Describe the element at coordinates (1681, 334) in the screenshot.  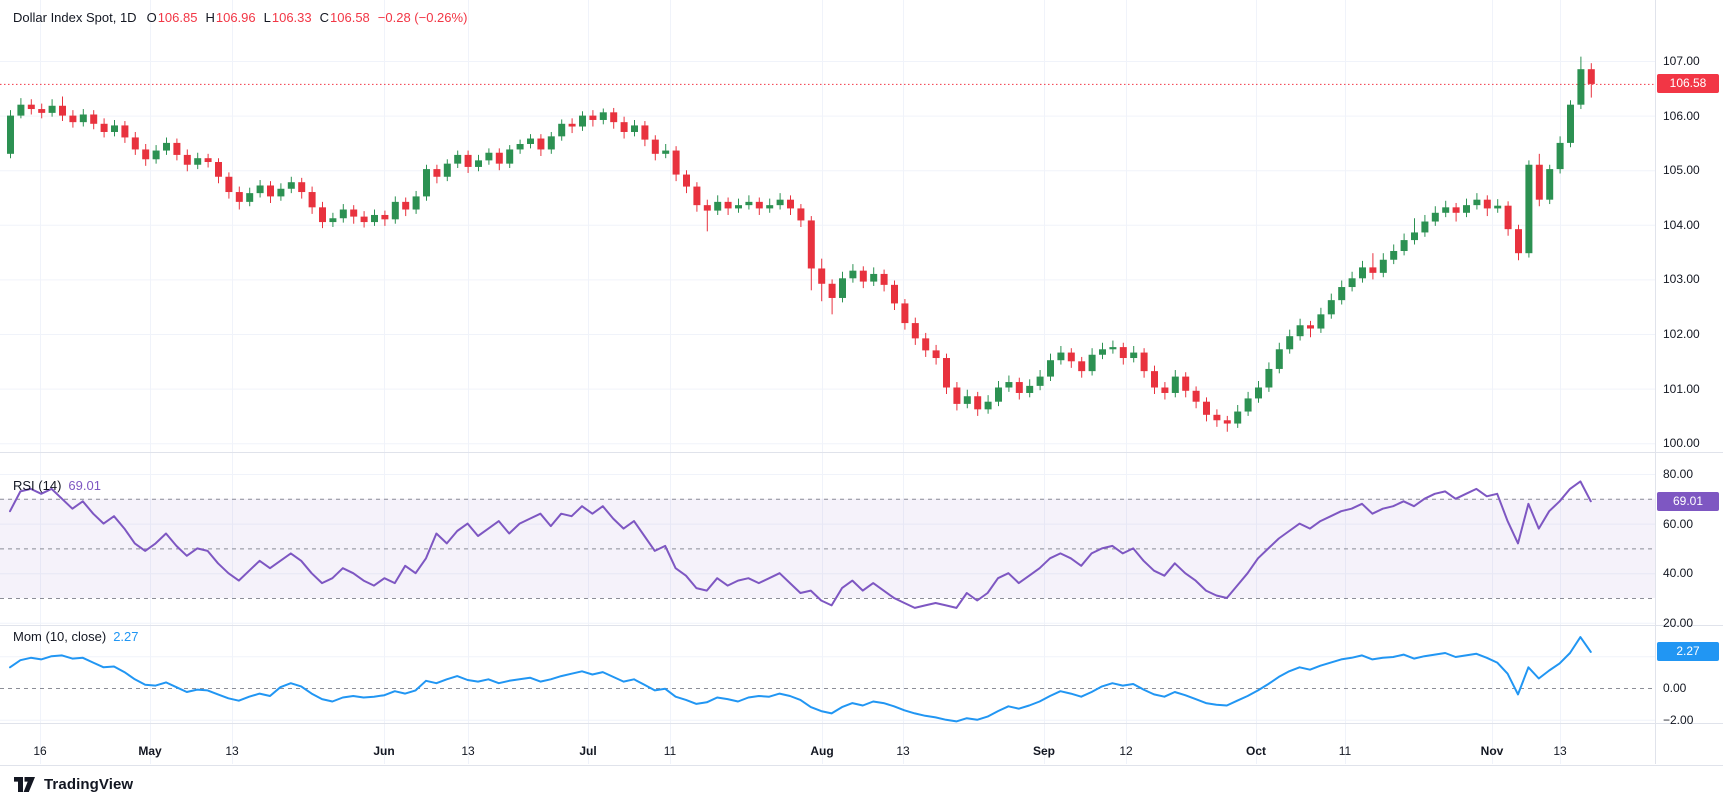
I see `axis-tick-label: 102.00` at that location.